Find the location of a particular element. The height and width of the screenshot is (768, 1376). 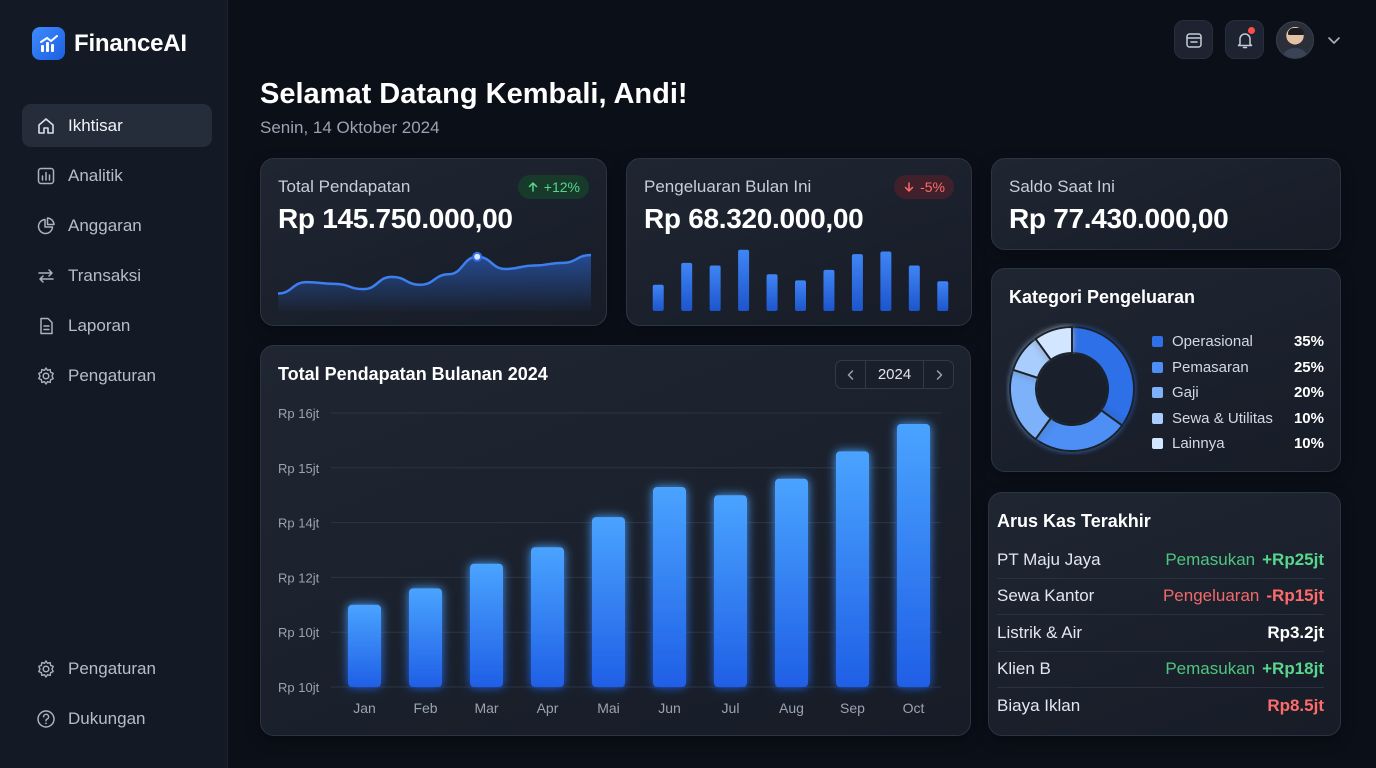

bottom-nav: Pengaturan Dukungan is located at coordinates (117, 697).